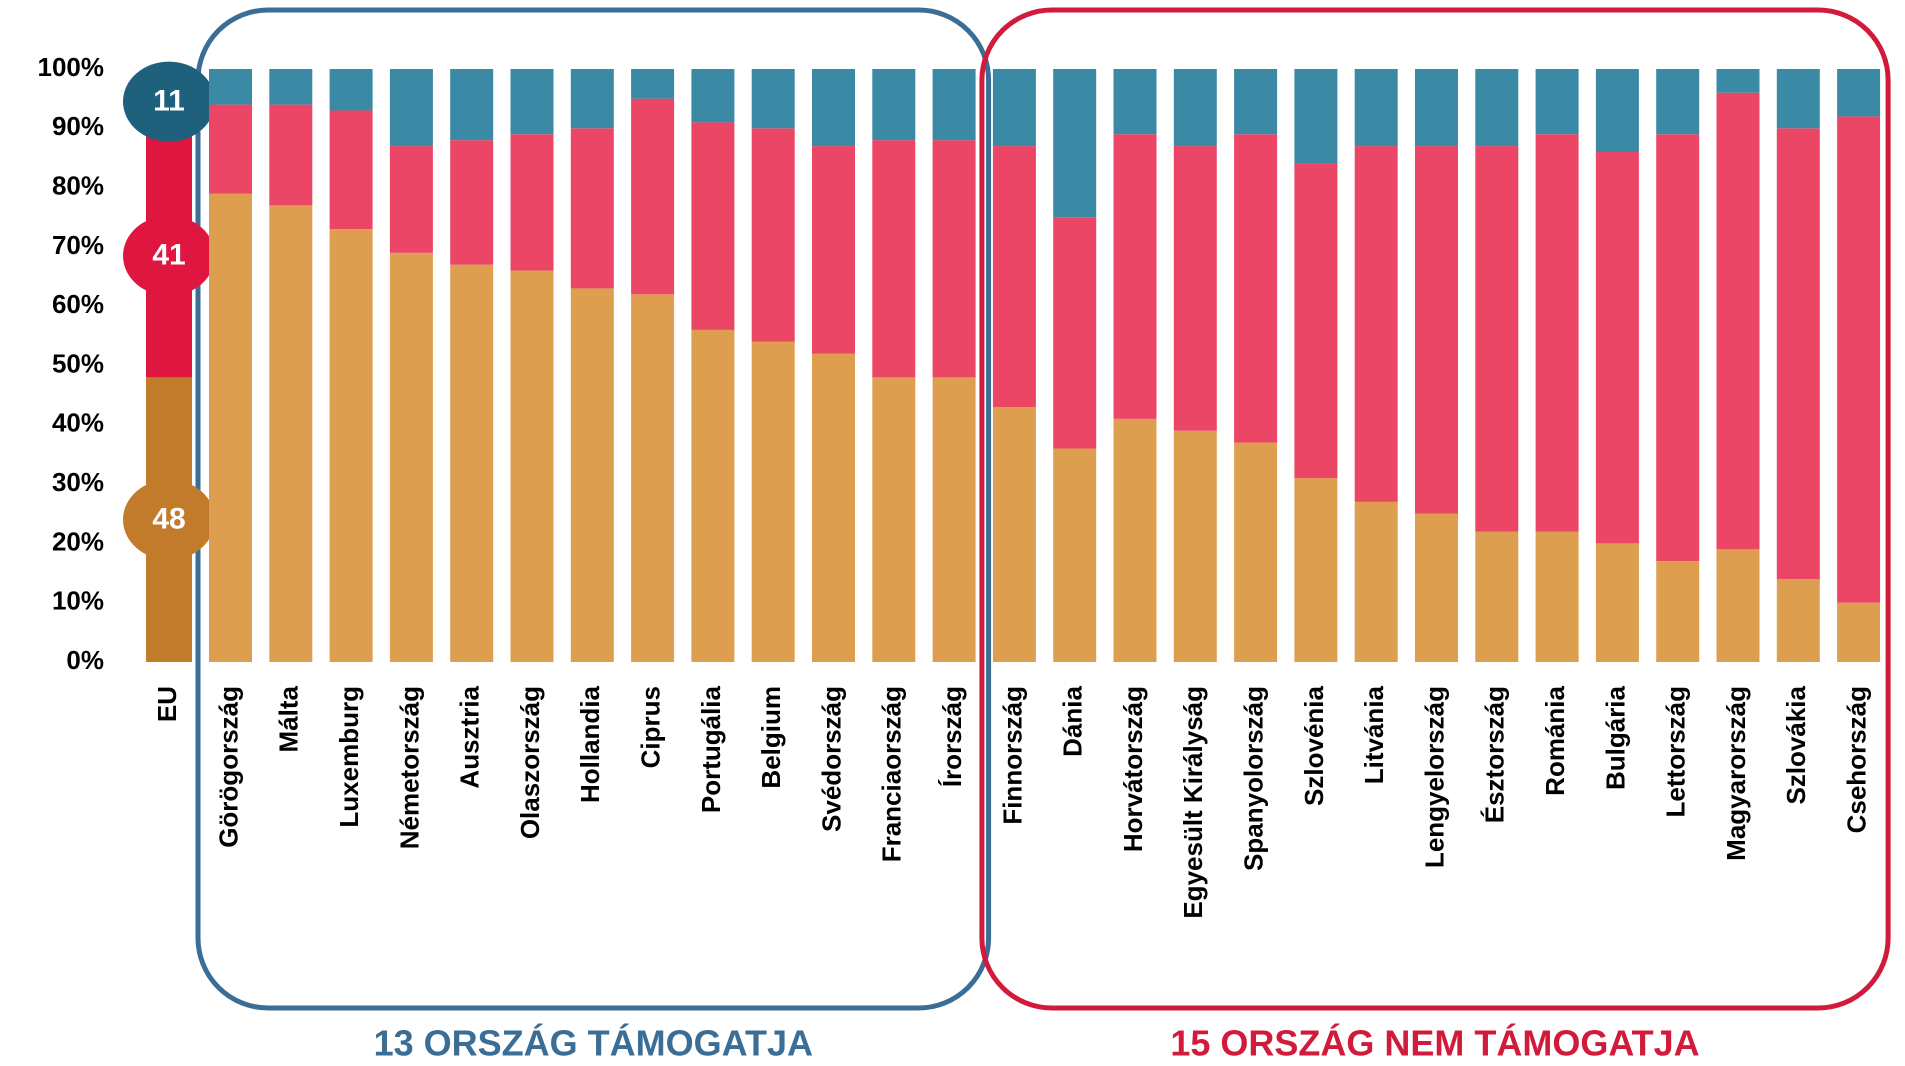 This screenshot has width=1905, height=1066. Describe the element at coordinates (78, 363) in the screenshot. I see `y-tick-label: 50%` at that location.